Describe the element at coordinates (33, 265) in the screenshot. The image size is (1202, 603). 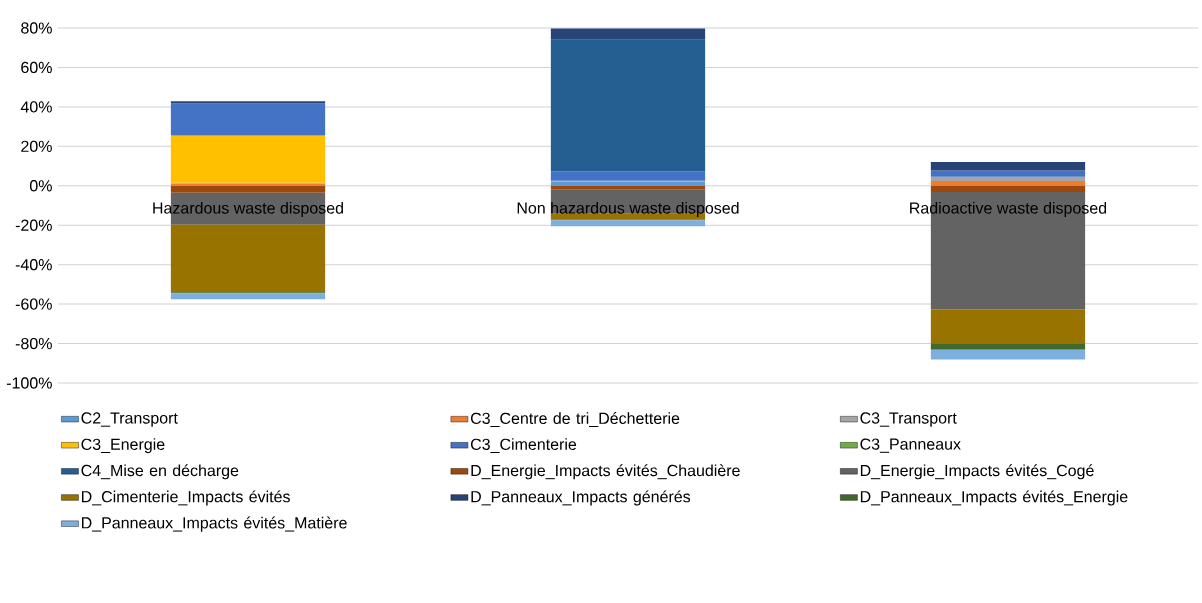
I see `y-tick-label: -40%` at that location.